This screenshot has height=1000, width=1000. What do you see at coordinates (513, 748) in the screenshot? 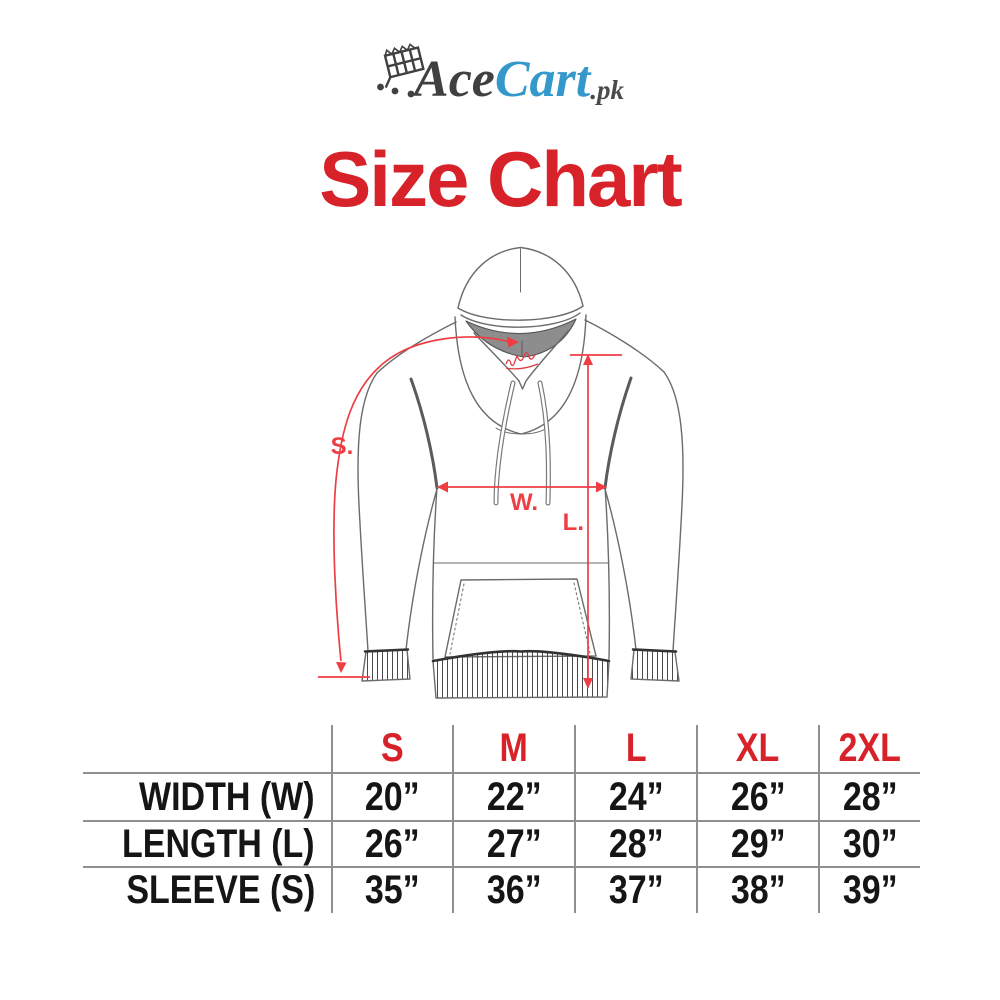
I see `size-col-header: M` at bounding box center [513, 748].